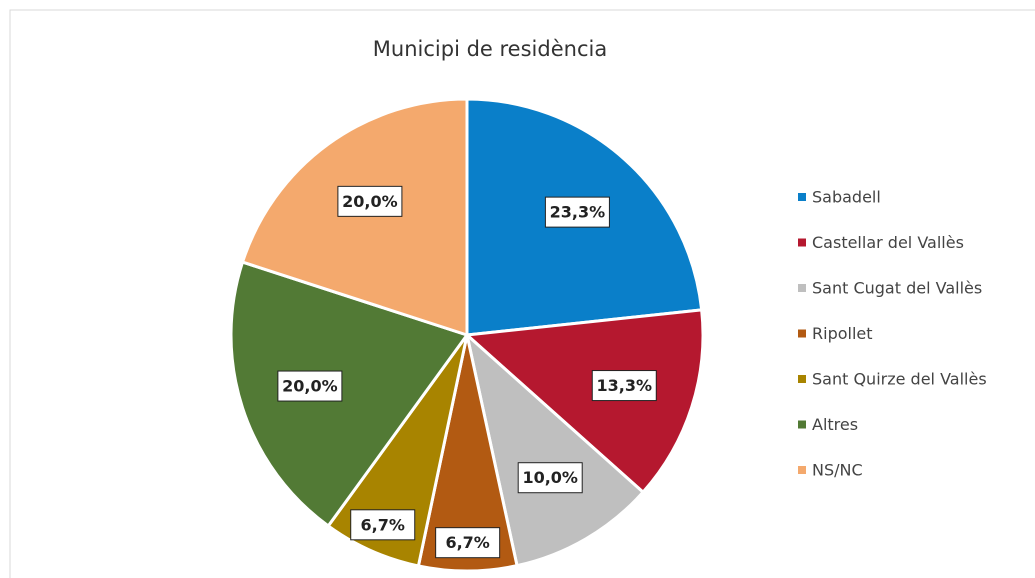 This screenshot has height=578, width=1035. What do you see at coordinates (842, 333) in the screenshot?
I see `legend-label: Ripollet` at bounding box center [842, 333].